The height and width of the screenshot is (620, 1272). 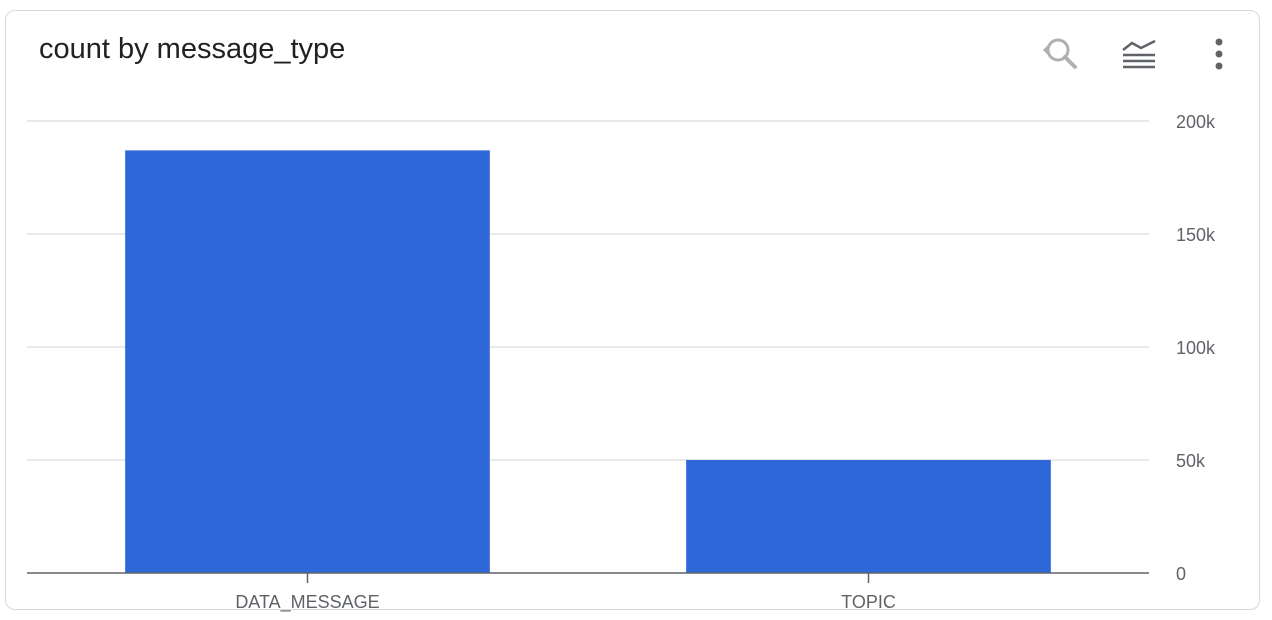 I want to click on zoom-reset-button, so click(x=1059, y=54).